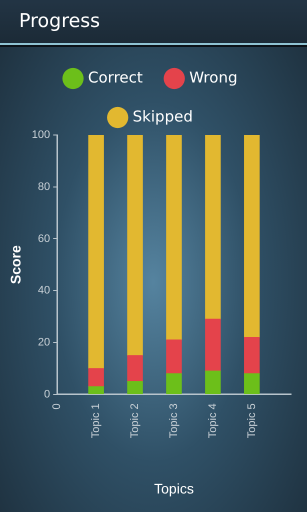 The image size is (307, 512). What do you see at coordinates (135, 420) in the screenshot?
I see `x-tick-label: Topic 2` at bounding box center [135, 420].